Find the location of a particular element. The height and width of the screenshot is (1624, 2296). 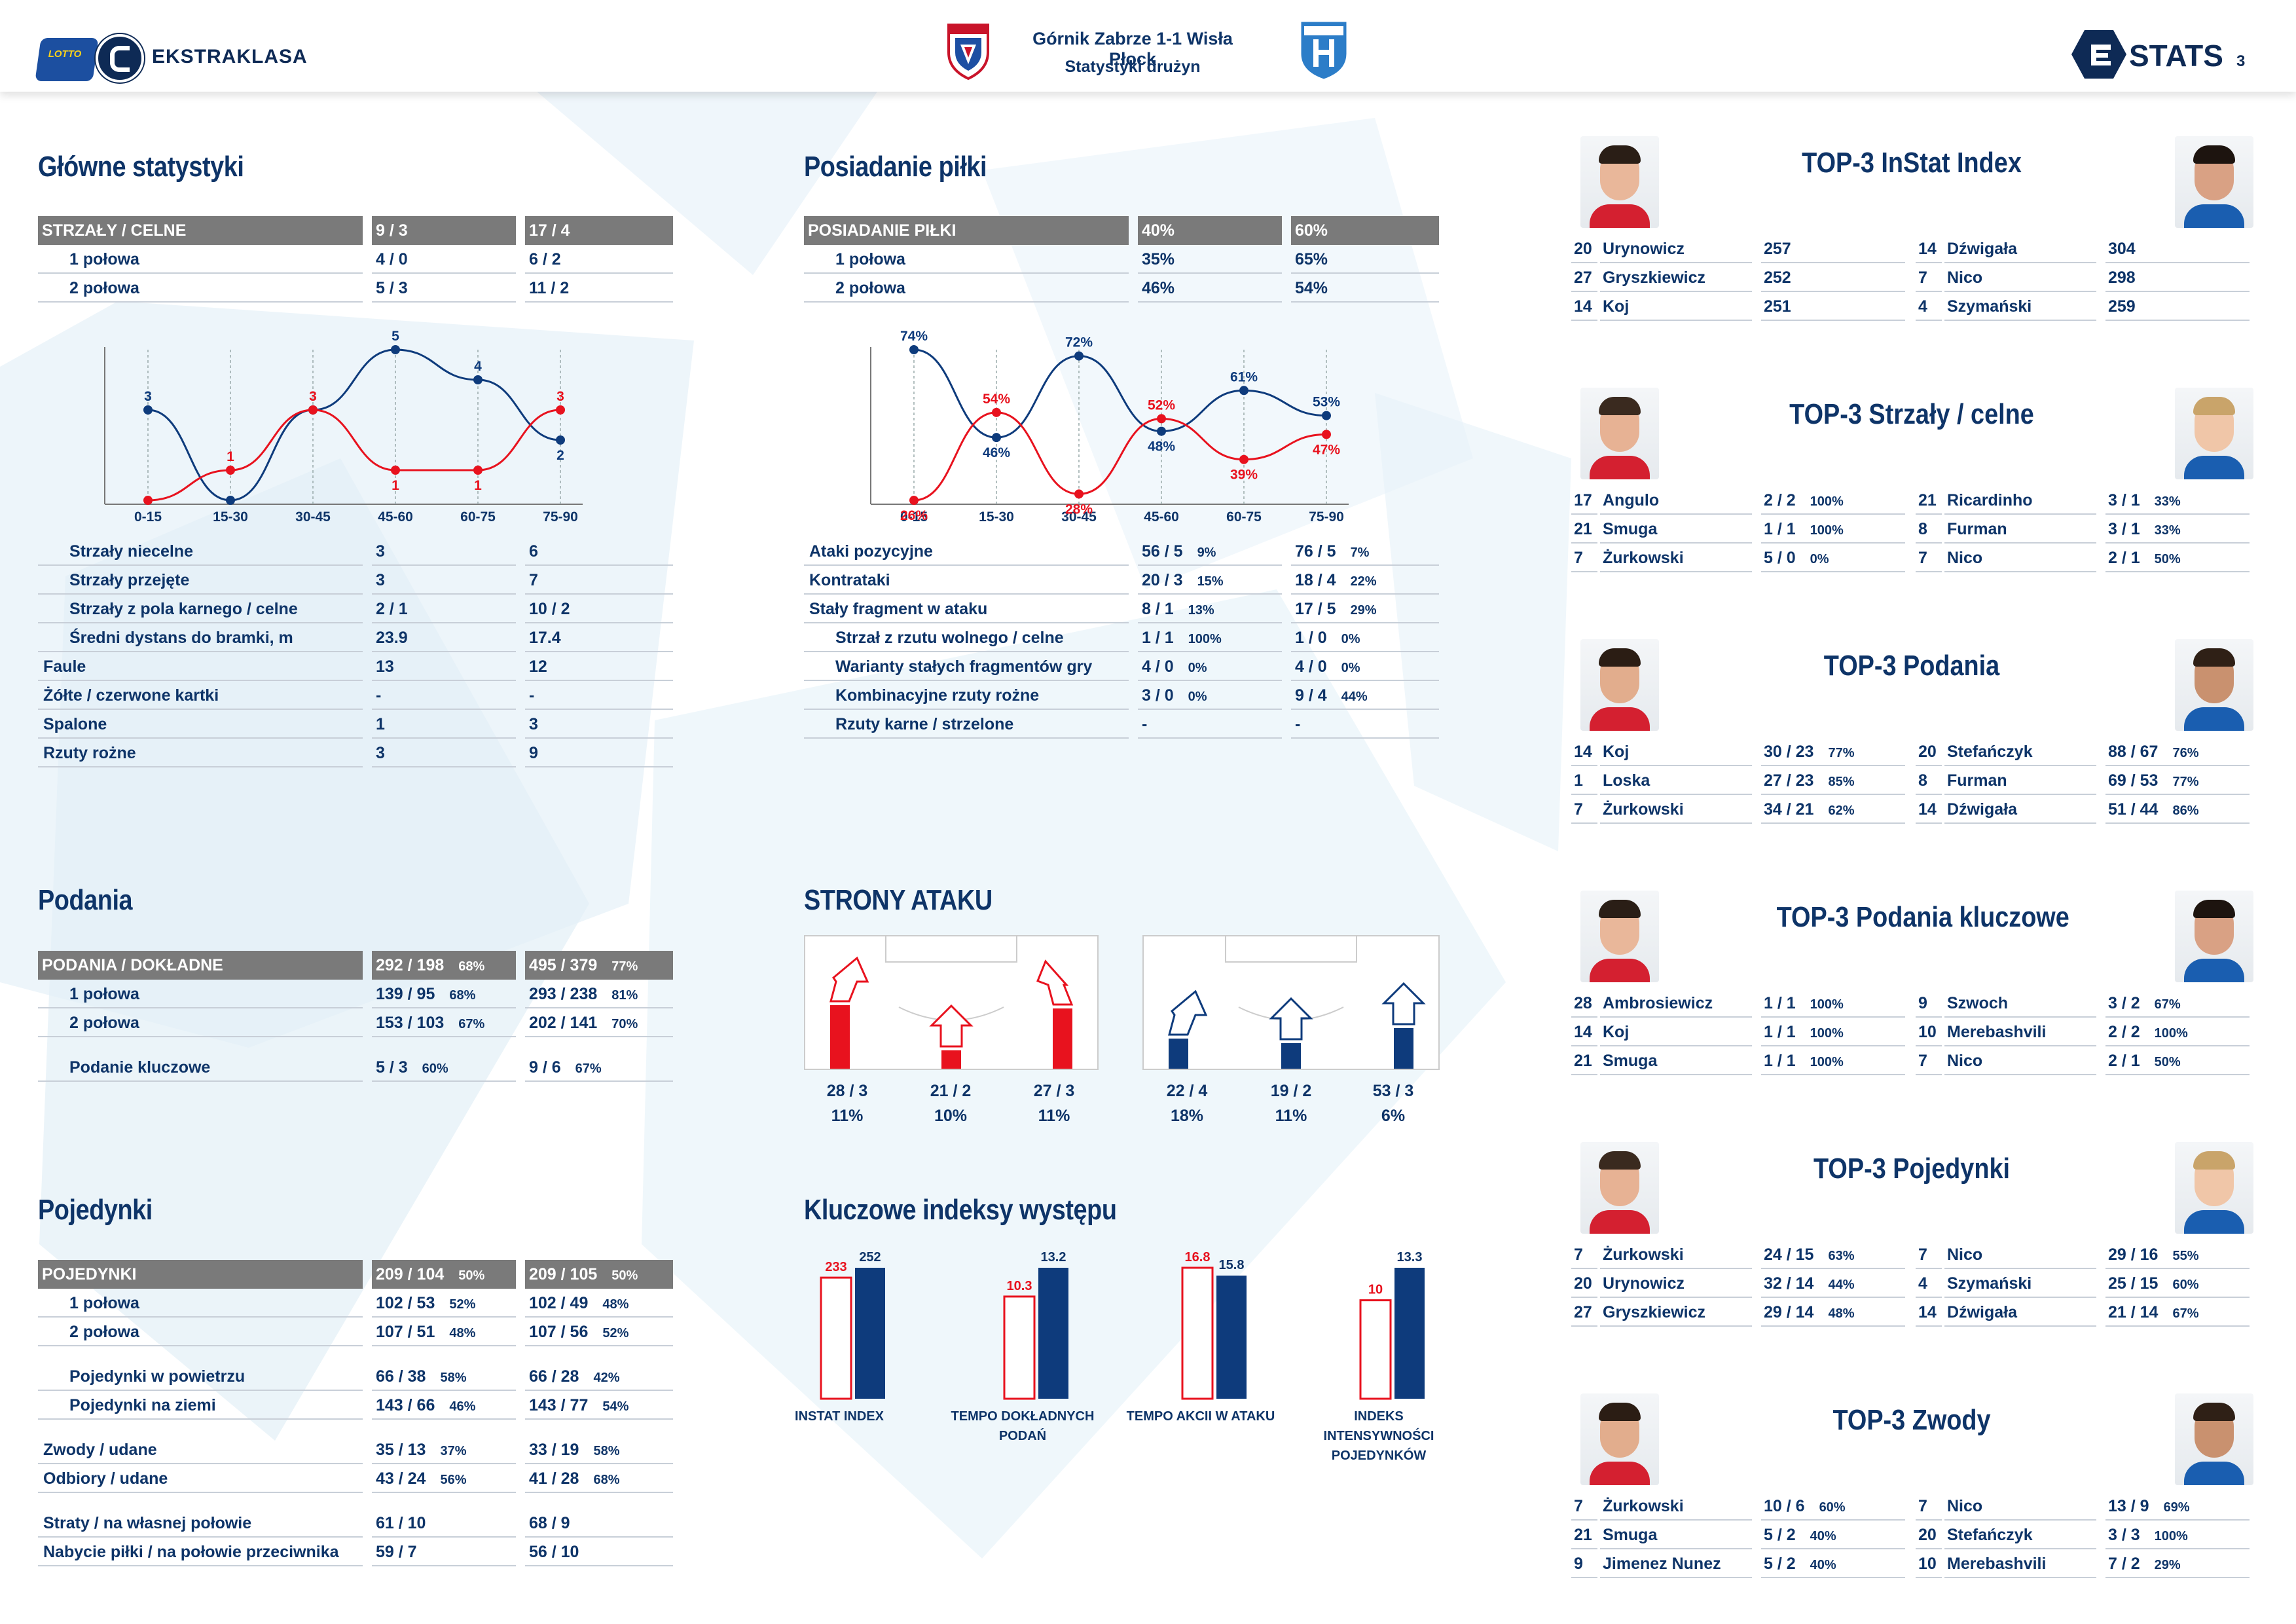

player-value: 3 / 2 67% is located at coordinates (2177, 1003).